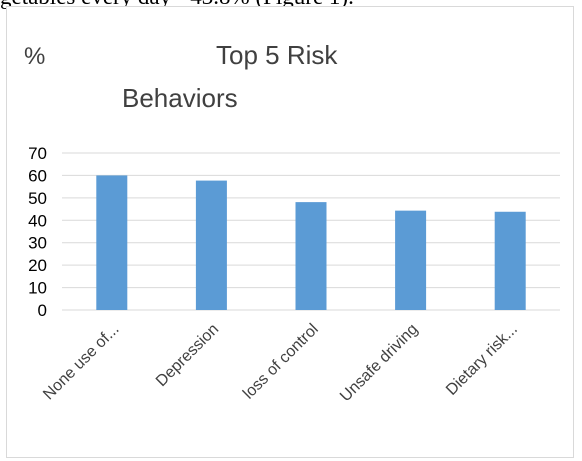 The height and width of the screenshot is (461, 582). What do you see at coordinates (277, 55) in the screenshot?
I see `chart-title-line-1: Top 5 Risk` at bounding box center [277, 55].